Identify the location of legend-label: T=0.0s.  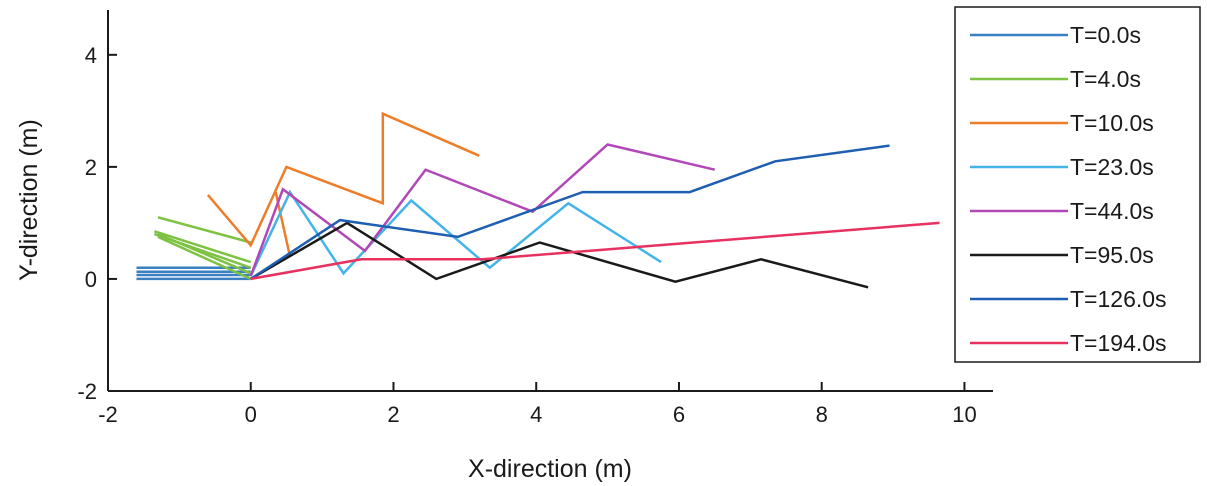
(1105, 35).